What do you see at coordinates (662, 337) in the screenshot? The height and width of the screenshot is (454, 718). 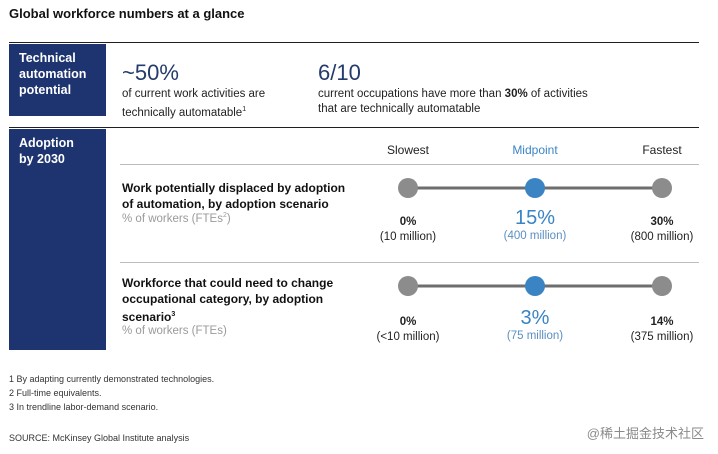 I see `value-count: (375 million)` at bounding box center [662, 337].